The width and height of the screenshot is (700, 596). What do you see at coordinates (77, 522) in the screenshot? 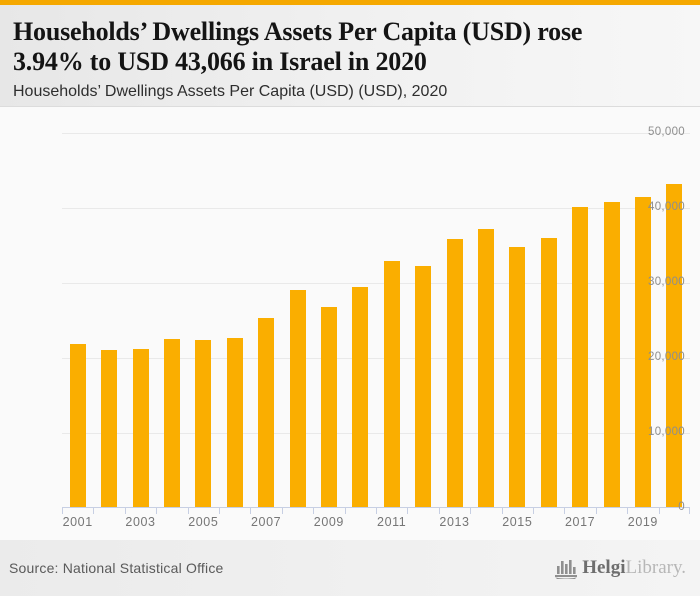
I see `x-tick-label: 2001` at bounding box center [77, 522].